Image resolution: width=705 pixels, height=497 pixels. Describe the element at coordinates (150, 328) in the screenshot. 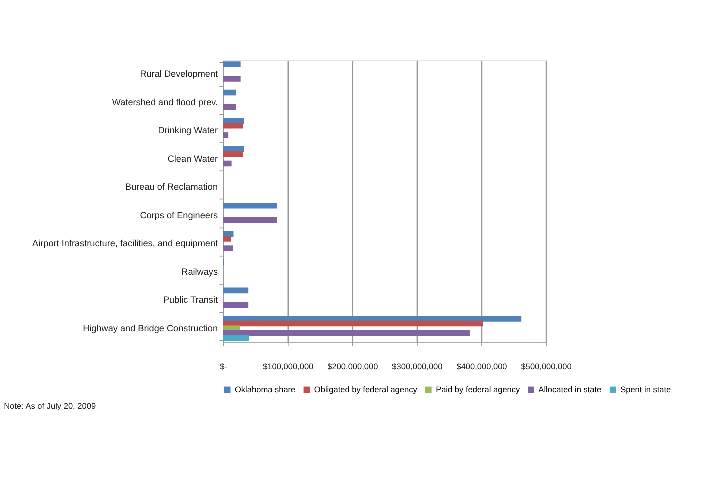

I see `y-tick-label: Highway and Bridge Construction` at that location.